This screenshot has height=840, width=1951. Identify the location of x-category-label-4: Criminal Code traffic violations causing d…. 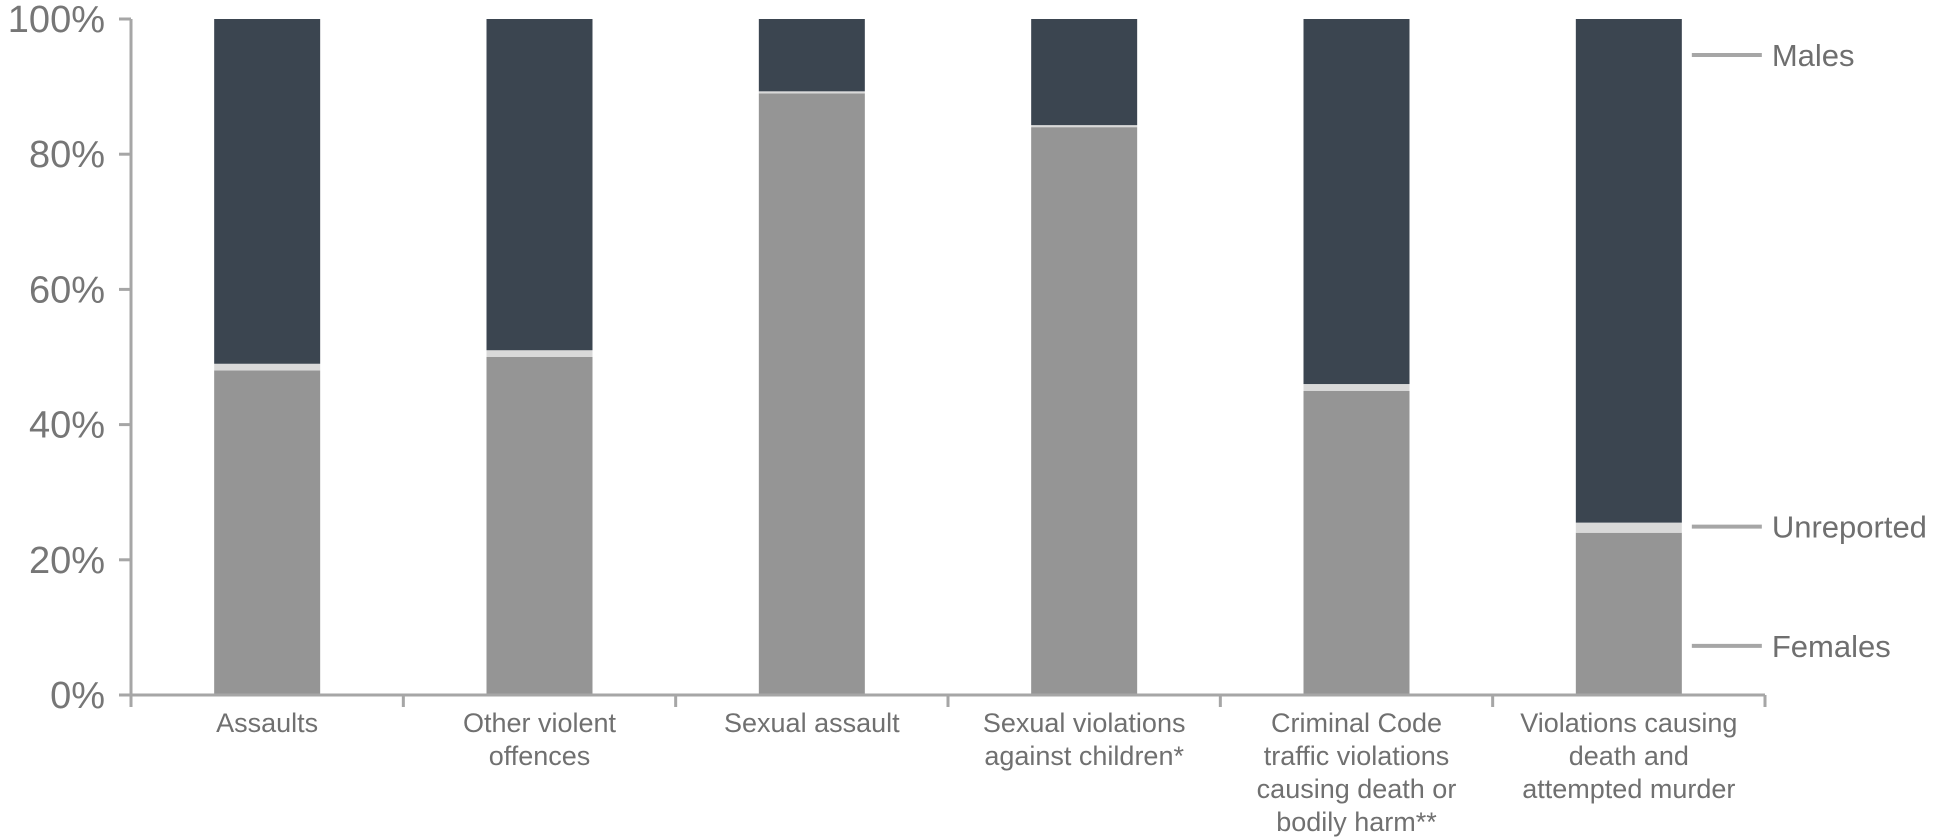
(1357, 772).